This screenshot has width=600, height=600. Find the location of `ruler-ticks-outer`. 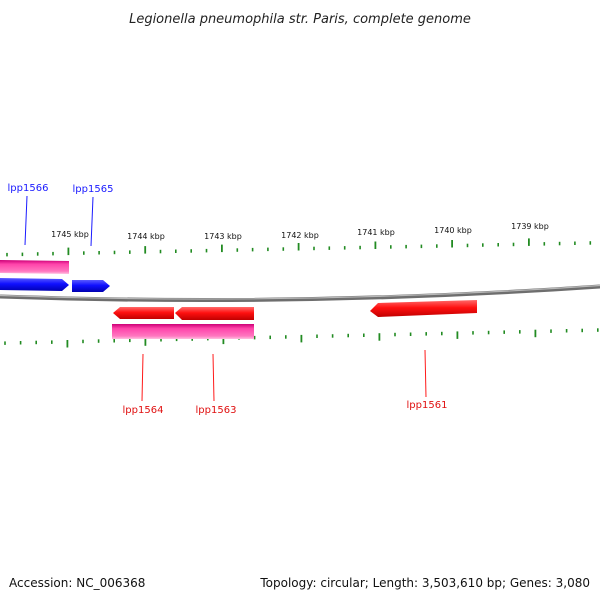

ruler-ticks-outer is located at coordinates (299, 247).